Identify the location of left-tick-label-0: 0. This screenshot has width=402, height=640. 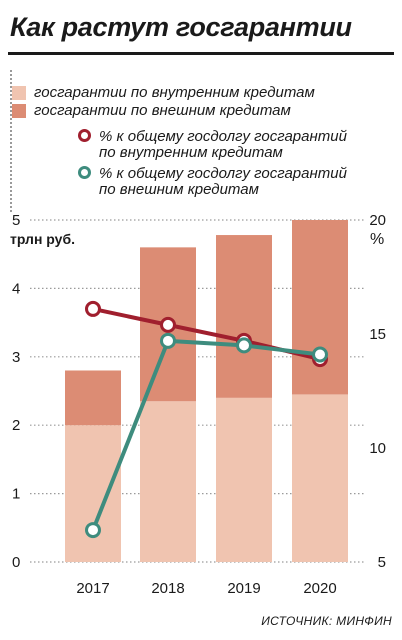
(16, 562).